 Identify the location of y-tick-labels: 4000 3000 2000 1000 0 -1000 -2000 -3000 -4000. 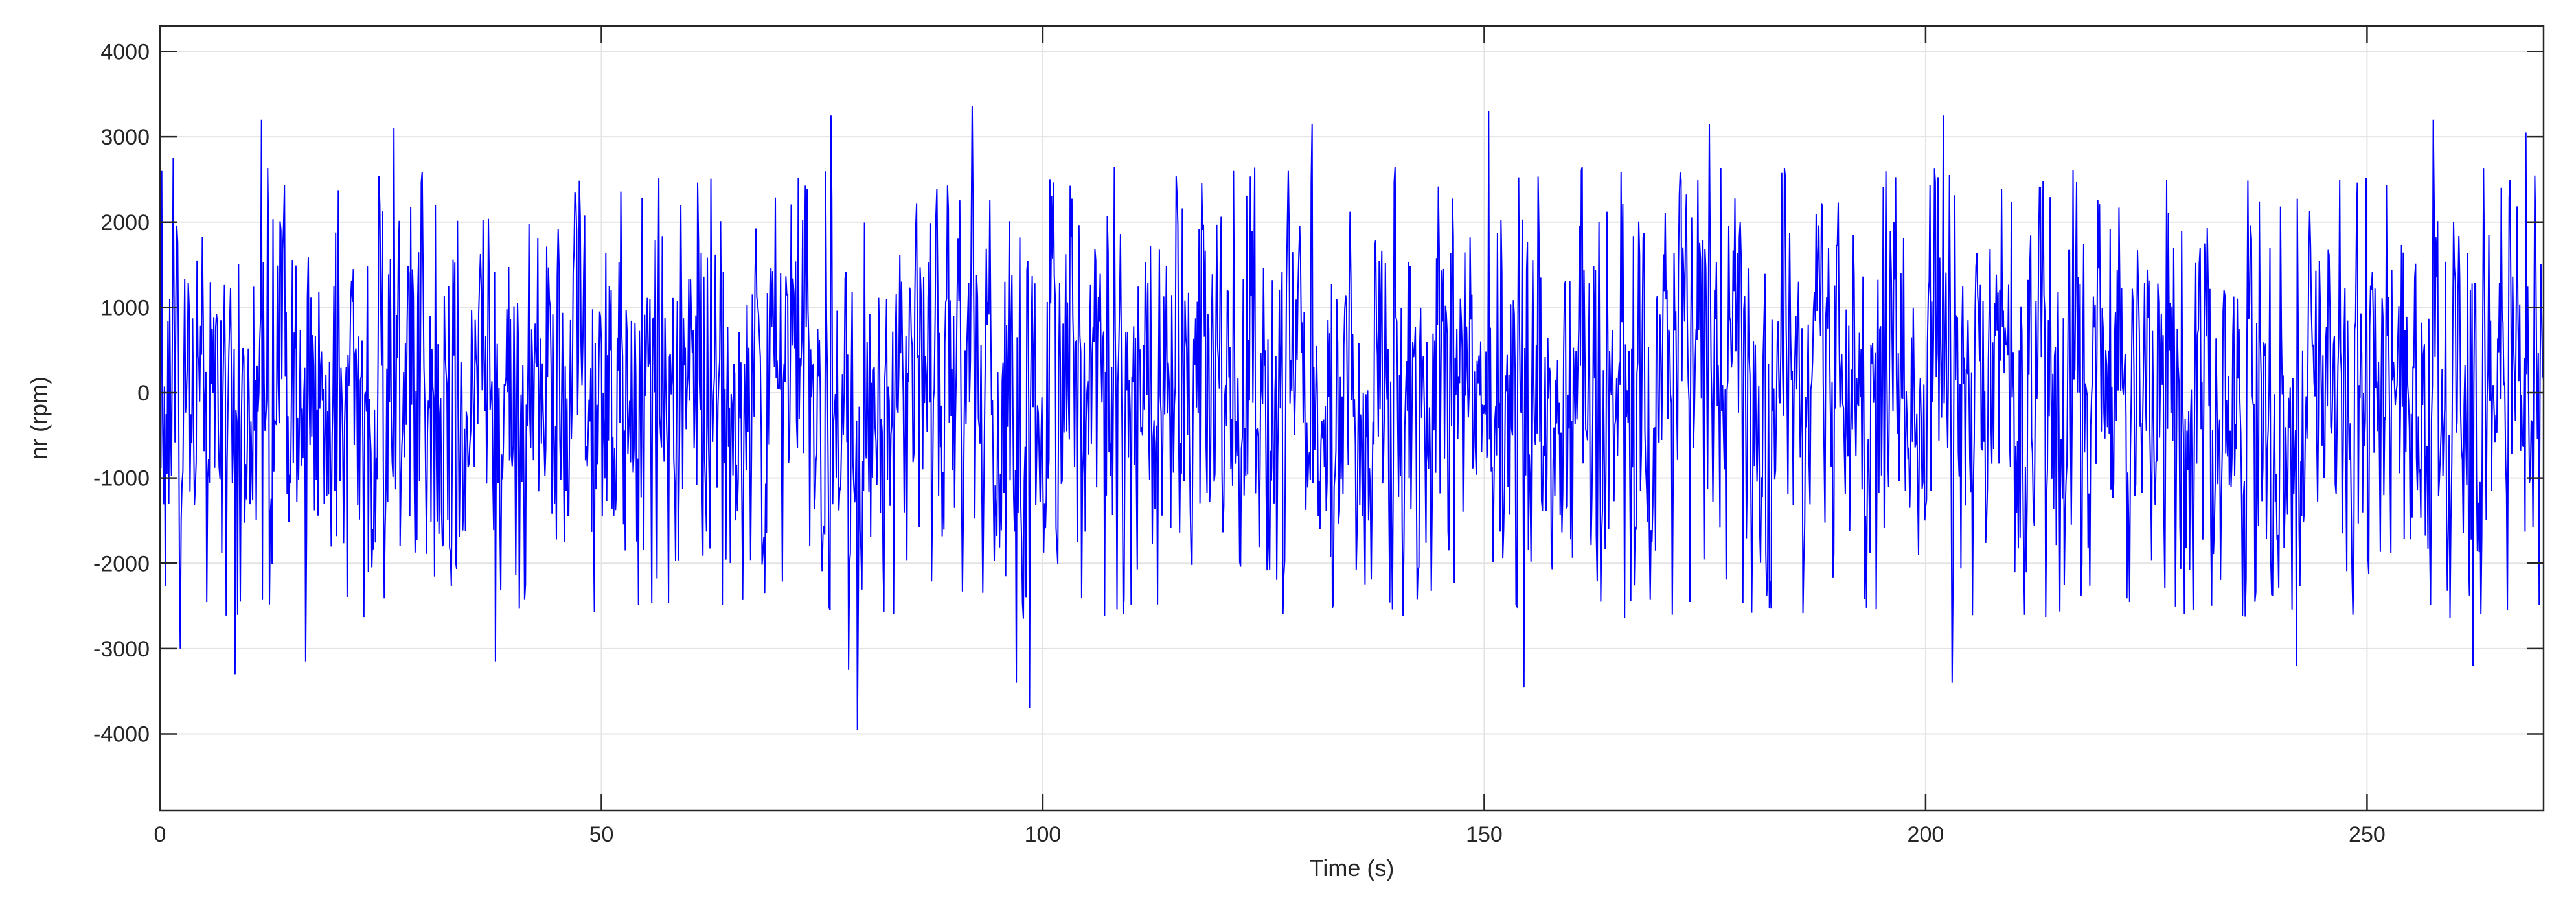
(122, 393).